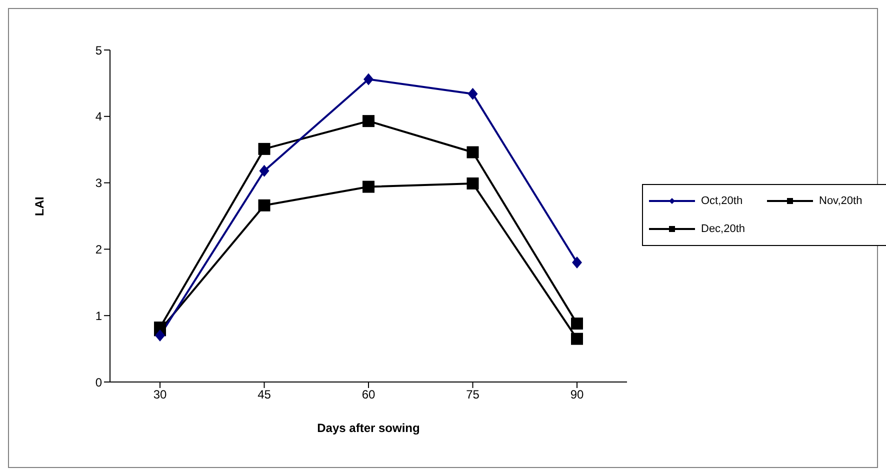 This screenshot has width=886, height=476. Describe the element at coordinates (98, 382) in the screenshot. I see `y-tick-label: 0` at that location.